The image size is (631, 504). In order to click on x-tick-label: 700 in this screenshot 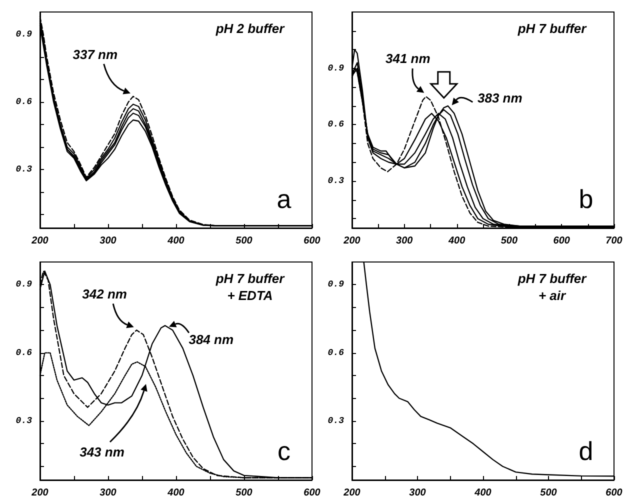, I will do `click(614, 241)`.